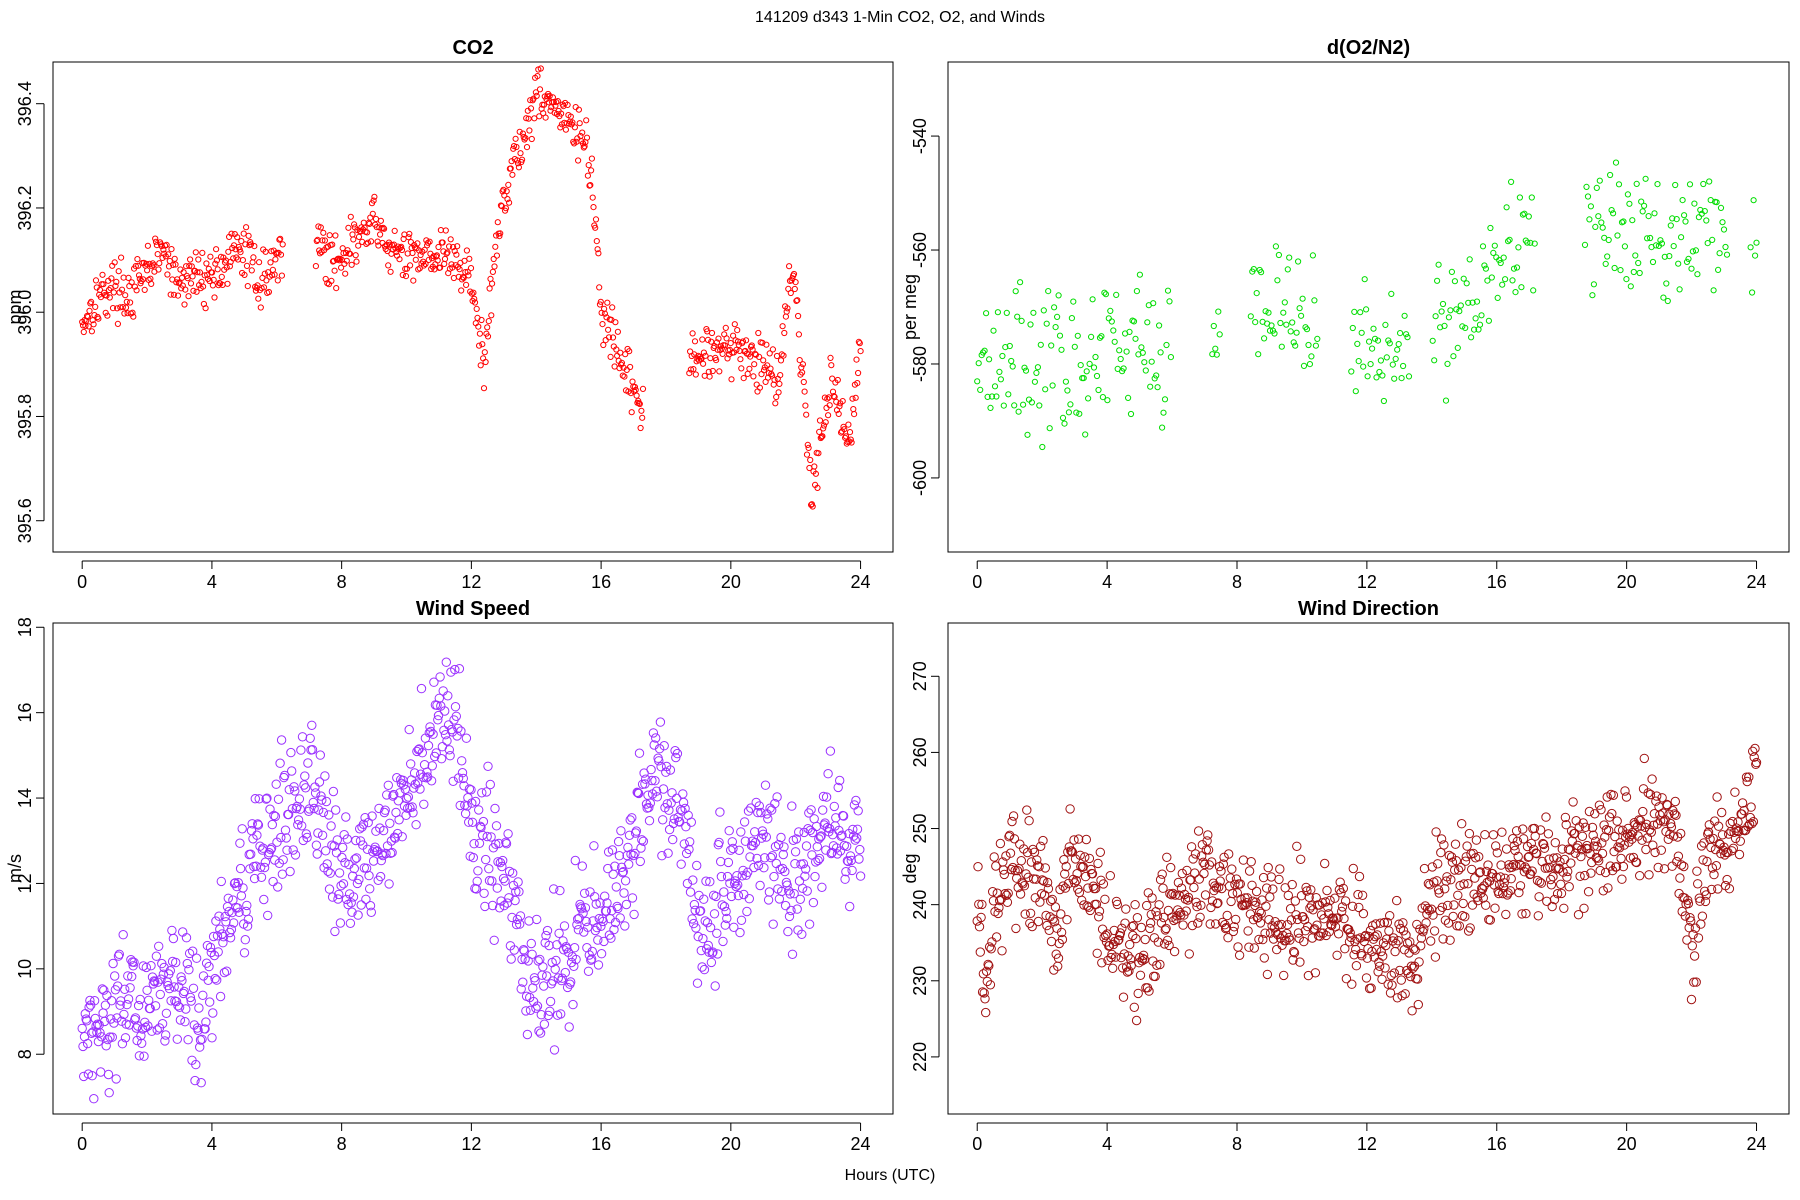 The image size is (1800, 1200). Describe the element at coordinates (25, 883) in the screenshot. I see `y-tick-label: 12` at that location.